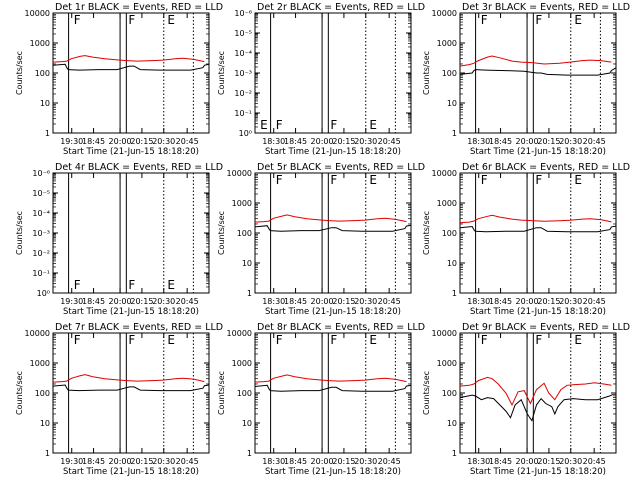  Describe the element at coordinates (71, 141) in the screenshot. I see `x-tick-label: 19:30` at that location.